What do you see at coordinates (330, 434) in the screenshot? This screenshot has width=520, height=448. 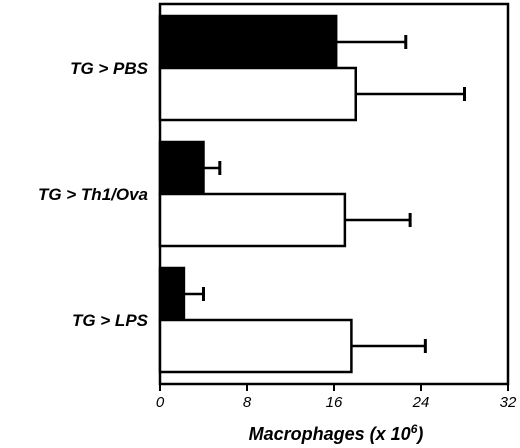 I see `x-axis-label-main: Macrophages (x 10` at bounding box center [330, 434].